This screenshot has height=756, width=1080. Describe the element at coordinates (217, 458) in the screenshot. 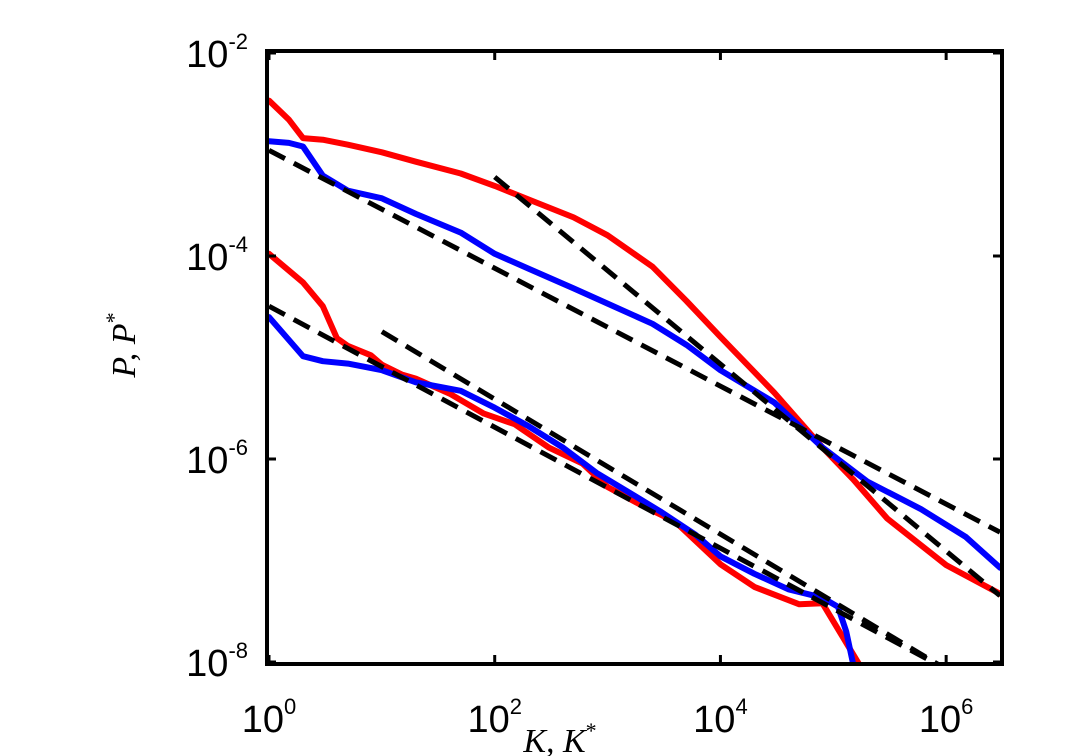

I see `y-tick-label-3: 10⁻⁶` at that location.